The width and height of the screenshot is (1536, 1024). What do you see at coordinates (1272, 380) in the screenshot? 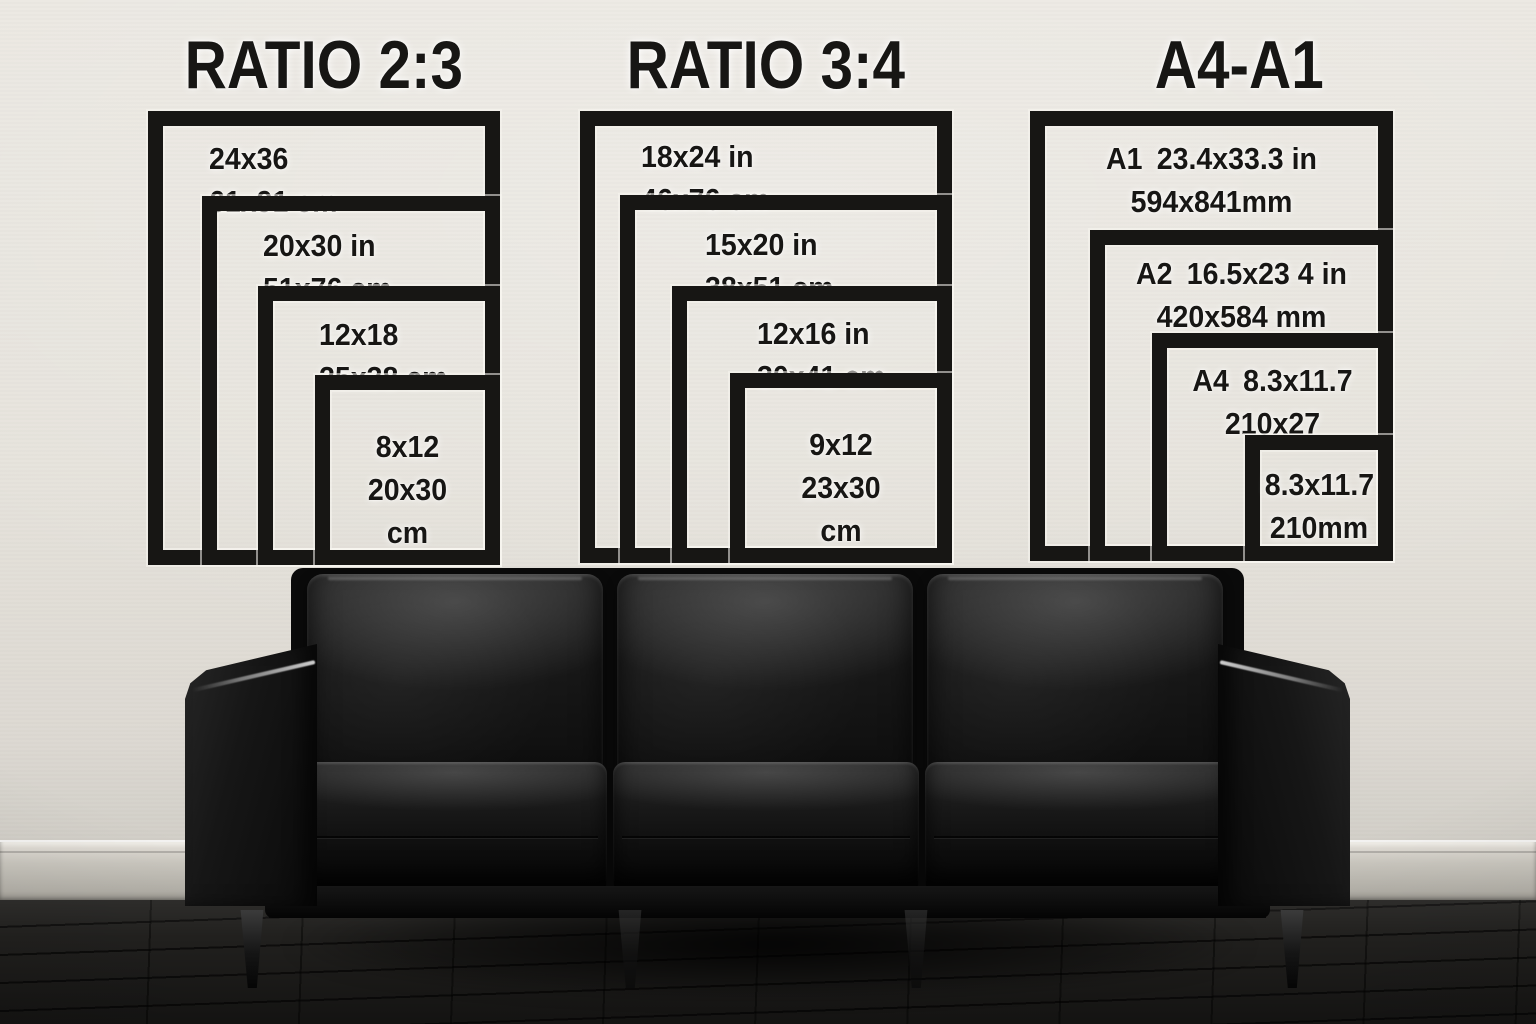
I see `size-primary: A4 8.3x11.7` at bounding box center [1272, 380].